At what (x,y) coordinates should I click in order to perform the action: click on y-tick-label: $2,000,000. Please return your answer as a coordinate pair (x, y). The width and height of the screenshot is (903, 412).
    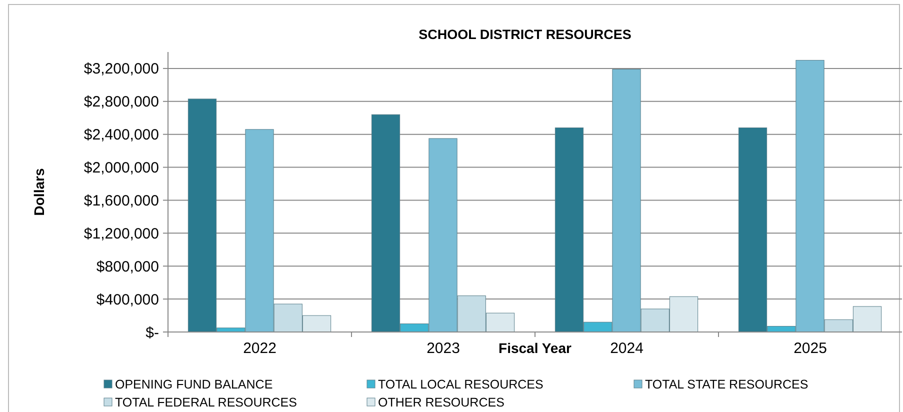
    Looking at the image, I should click on (121, 168).